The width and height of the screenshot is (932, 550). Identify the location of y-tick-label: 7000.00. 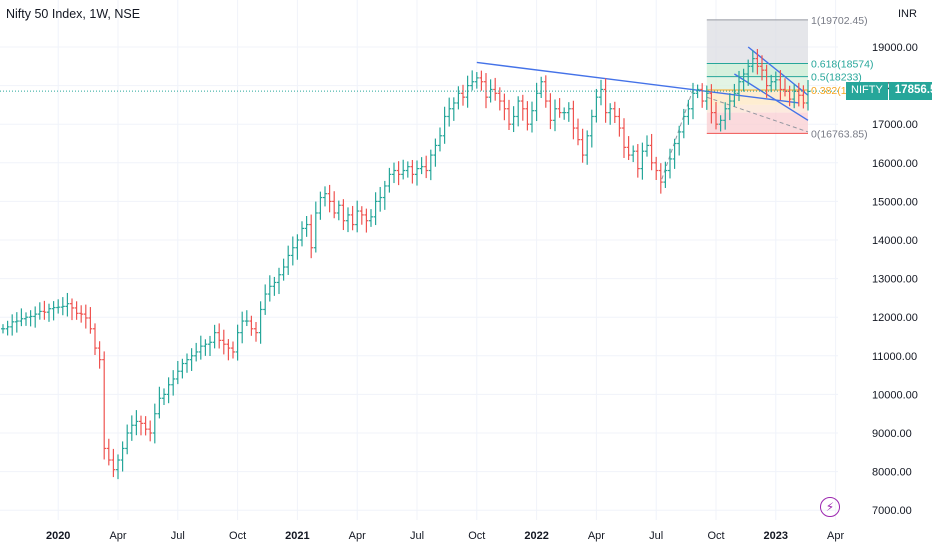
(892, 511).